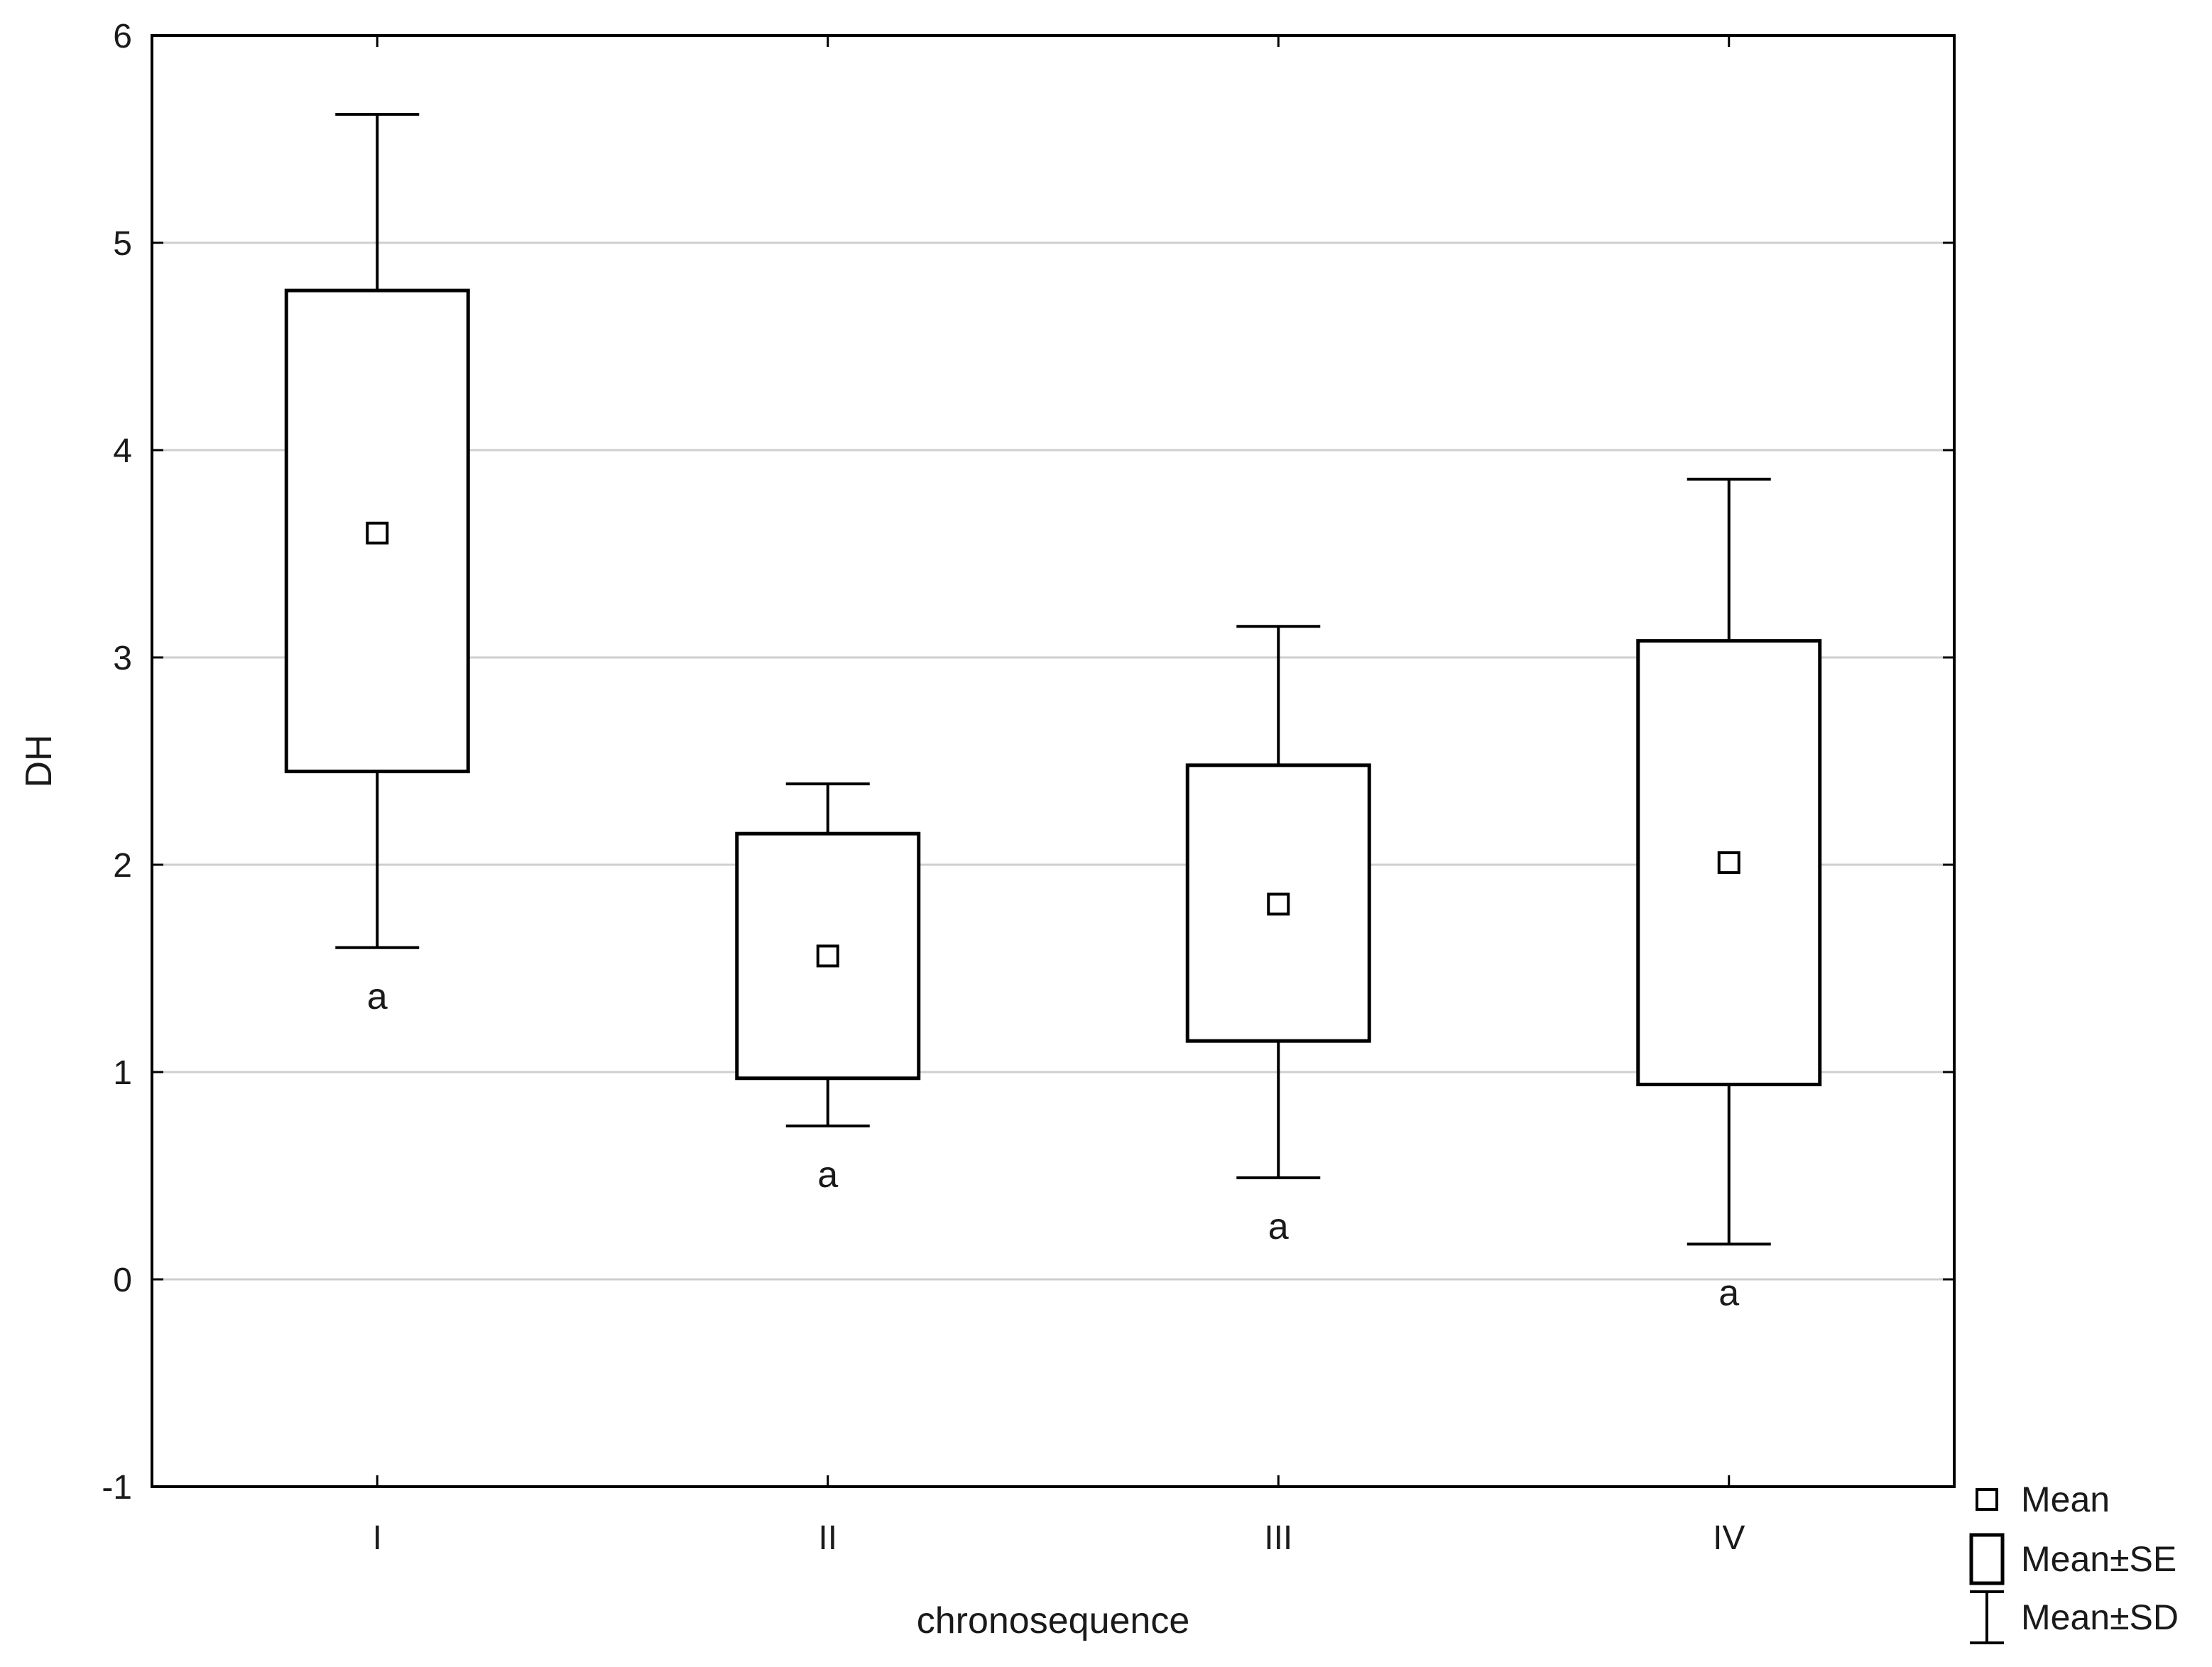  I want to click on y-tick-label: 3, so click(122, 658).